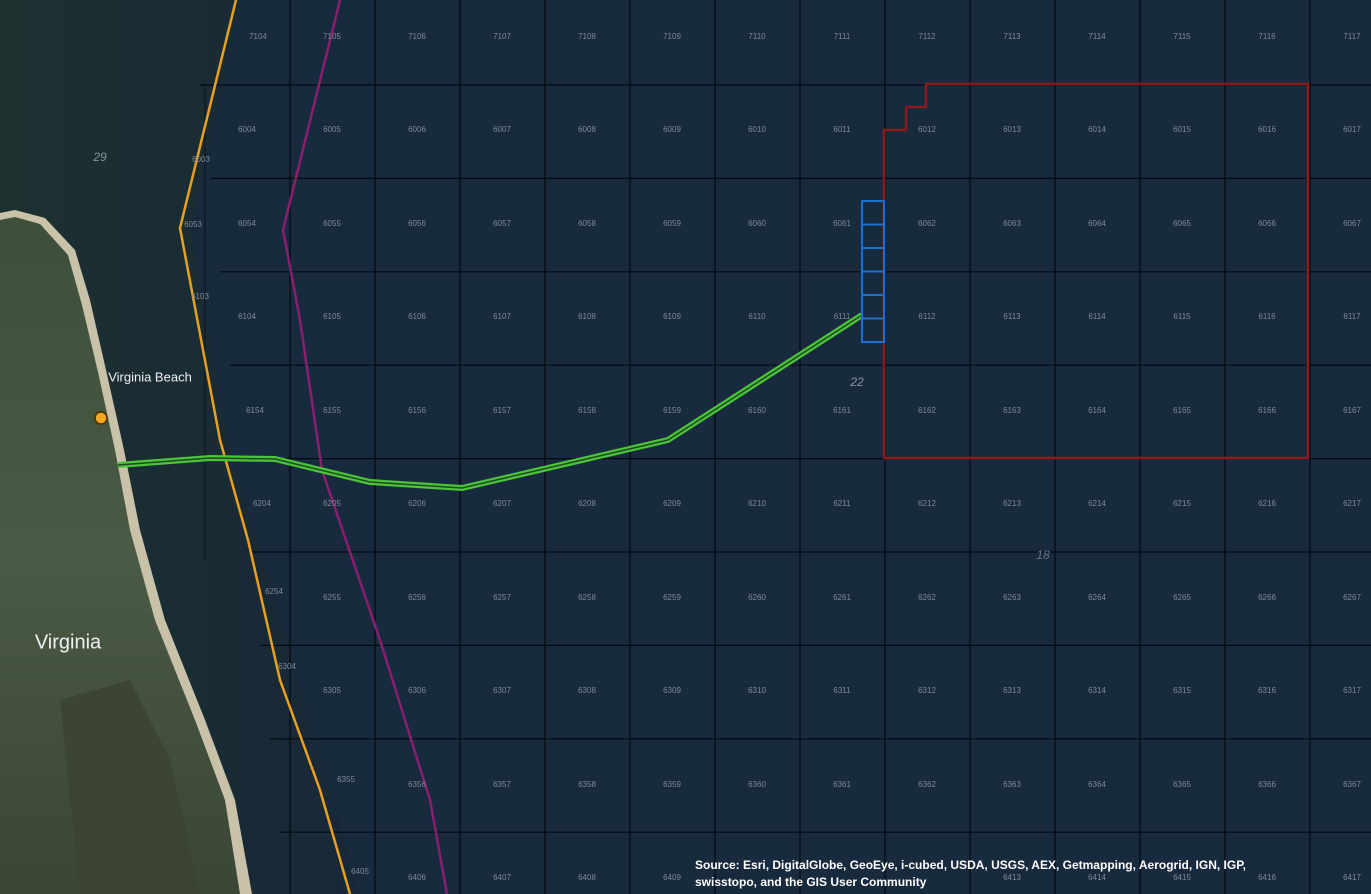 The image size is (1371, 894). I want to click on cell-label: 6009, so click(672, 129).